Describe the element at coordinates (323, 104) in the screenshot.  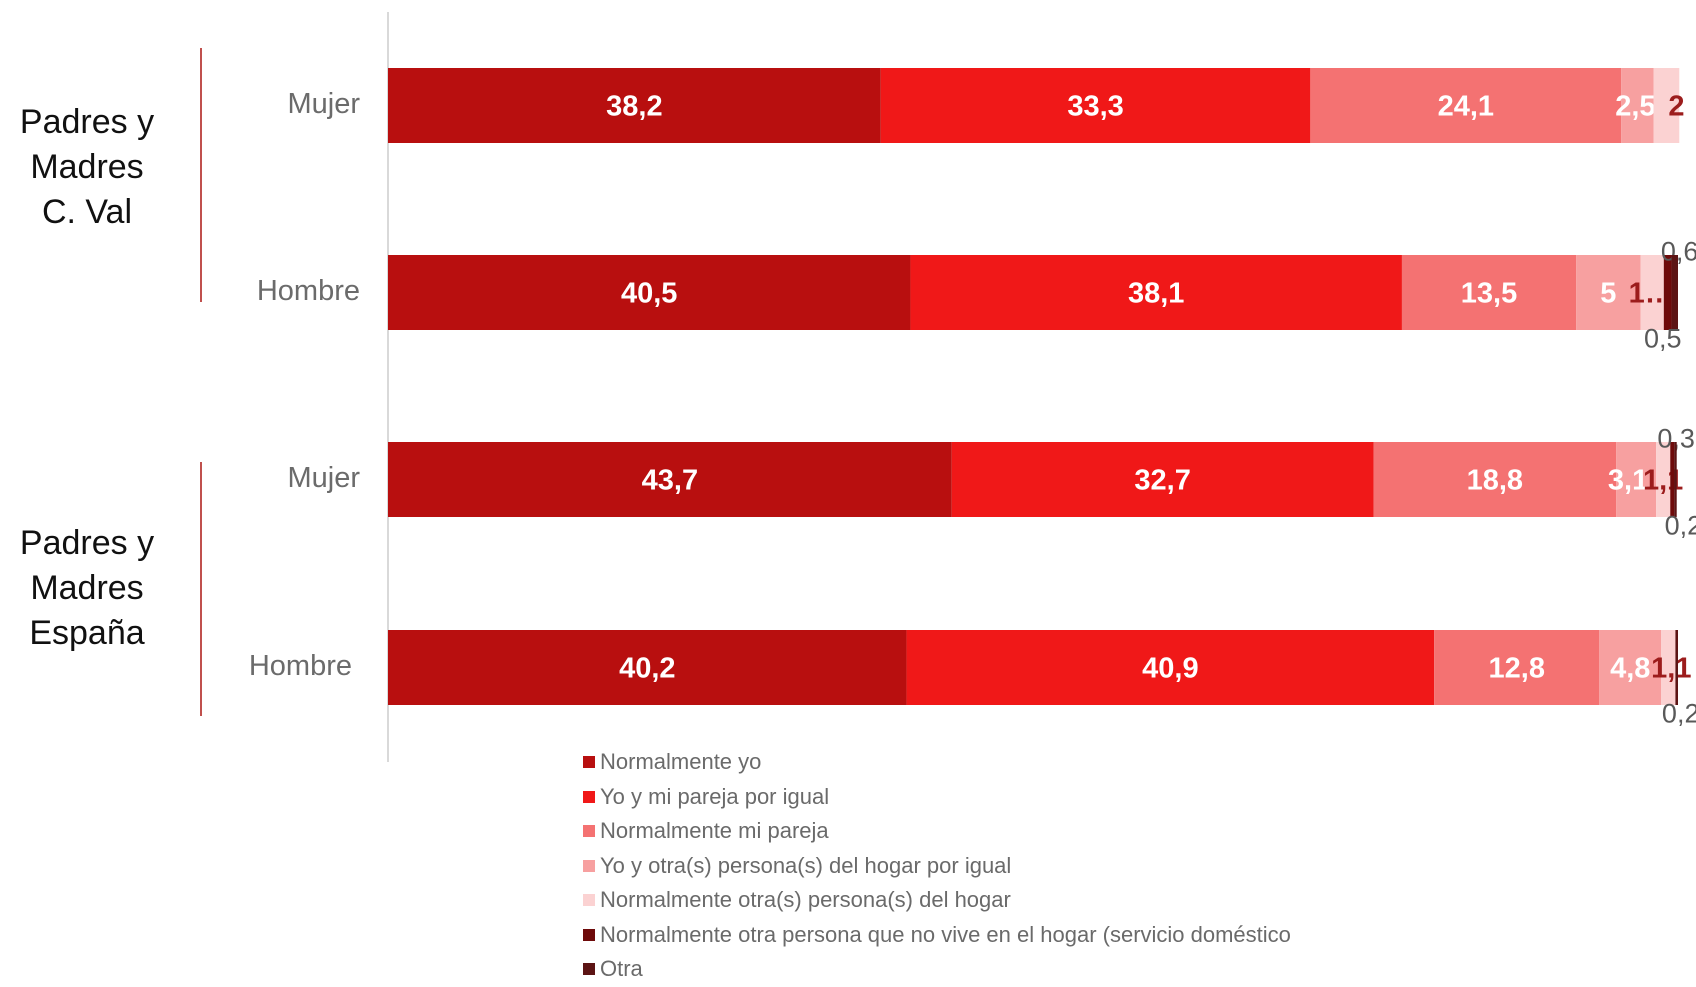
I see `category-label-cval-mujer: Mujer` at that location.